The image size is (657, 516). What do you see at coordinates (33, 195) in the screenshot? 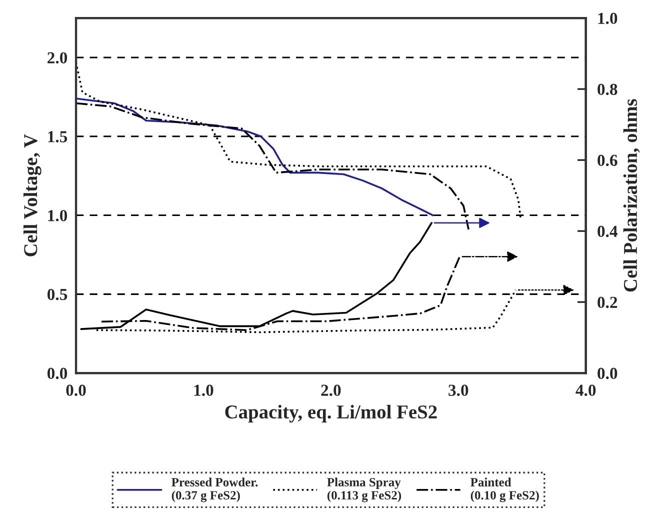
I see `y-axis-title: Cell Voltage, V` at bounding box center [33, 195].